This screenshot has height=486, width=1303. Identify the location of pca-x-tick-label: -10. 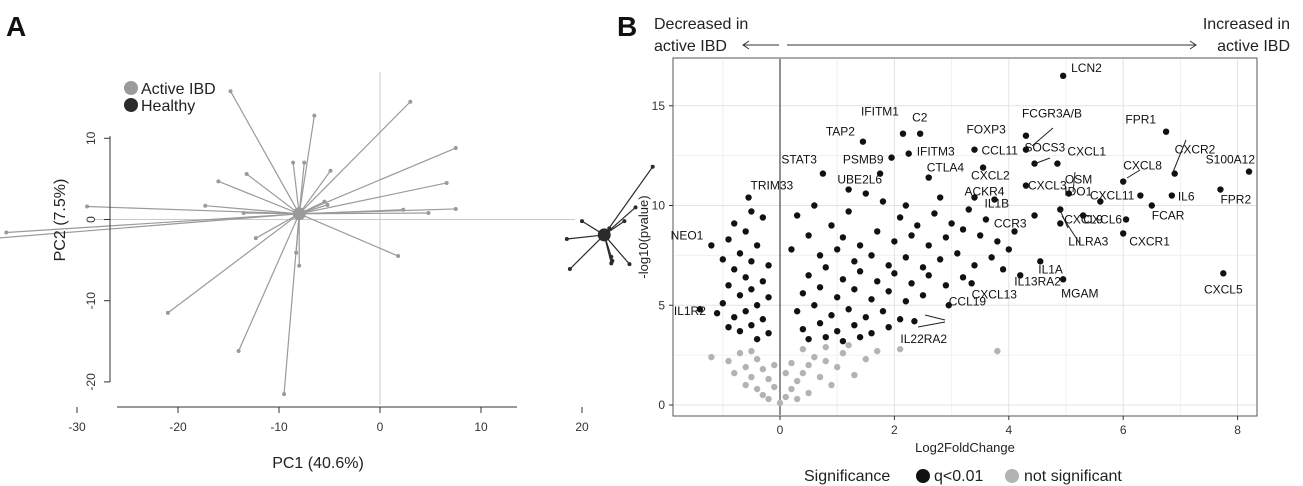
(279, 427).